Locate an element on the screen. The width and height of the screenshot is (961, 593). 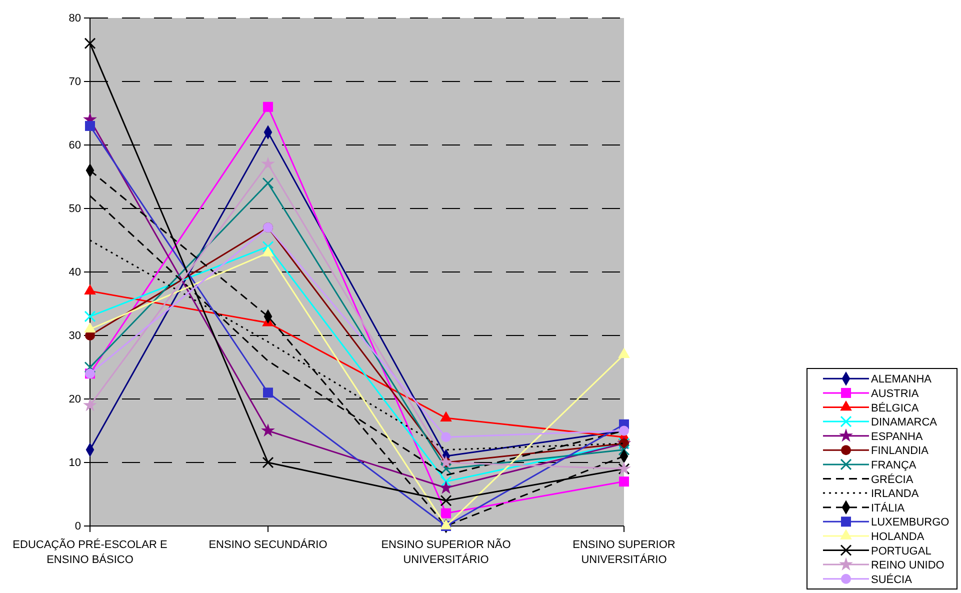
legend-label: SUÉCIA is located at coordinates (892, 579).